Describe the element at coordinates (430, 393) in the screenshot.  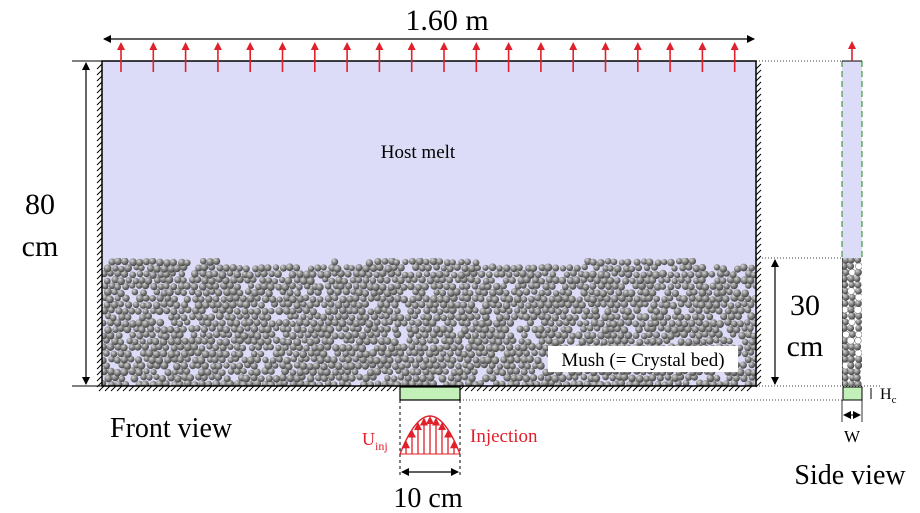
I see `inlet-region` at that location.